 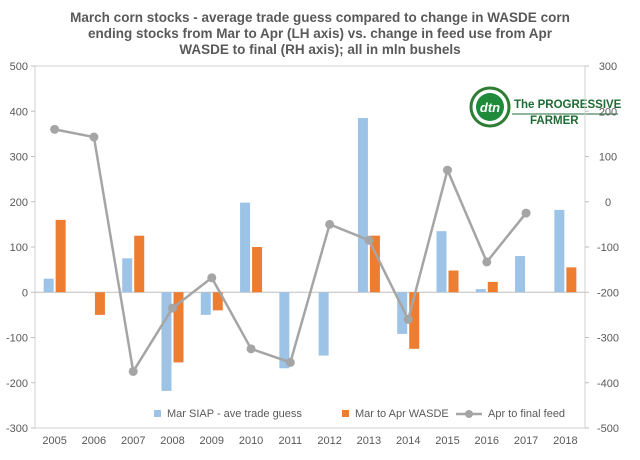 I want to click on y-left-tick-label: 300, so click(x=19, y=158).